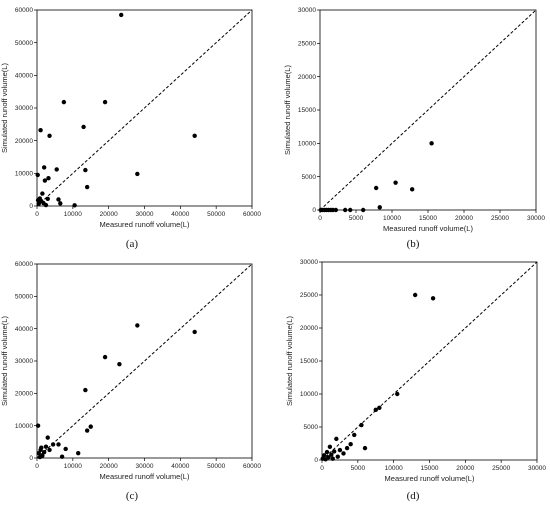 The width and height of the screenshot is (550, 507). Describe the element at coordinates (132, 244) in the screenshot. I see `panel-label: (a)` at that location.